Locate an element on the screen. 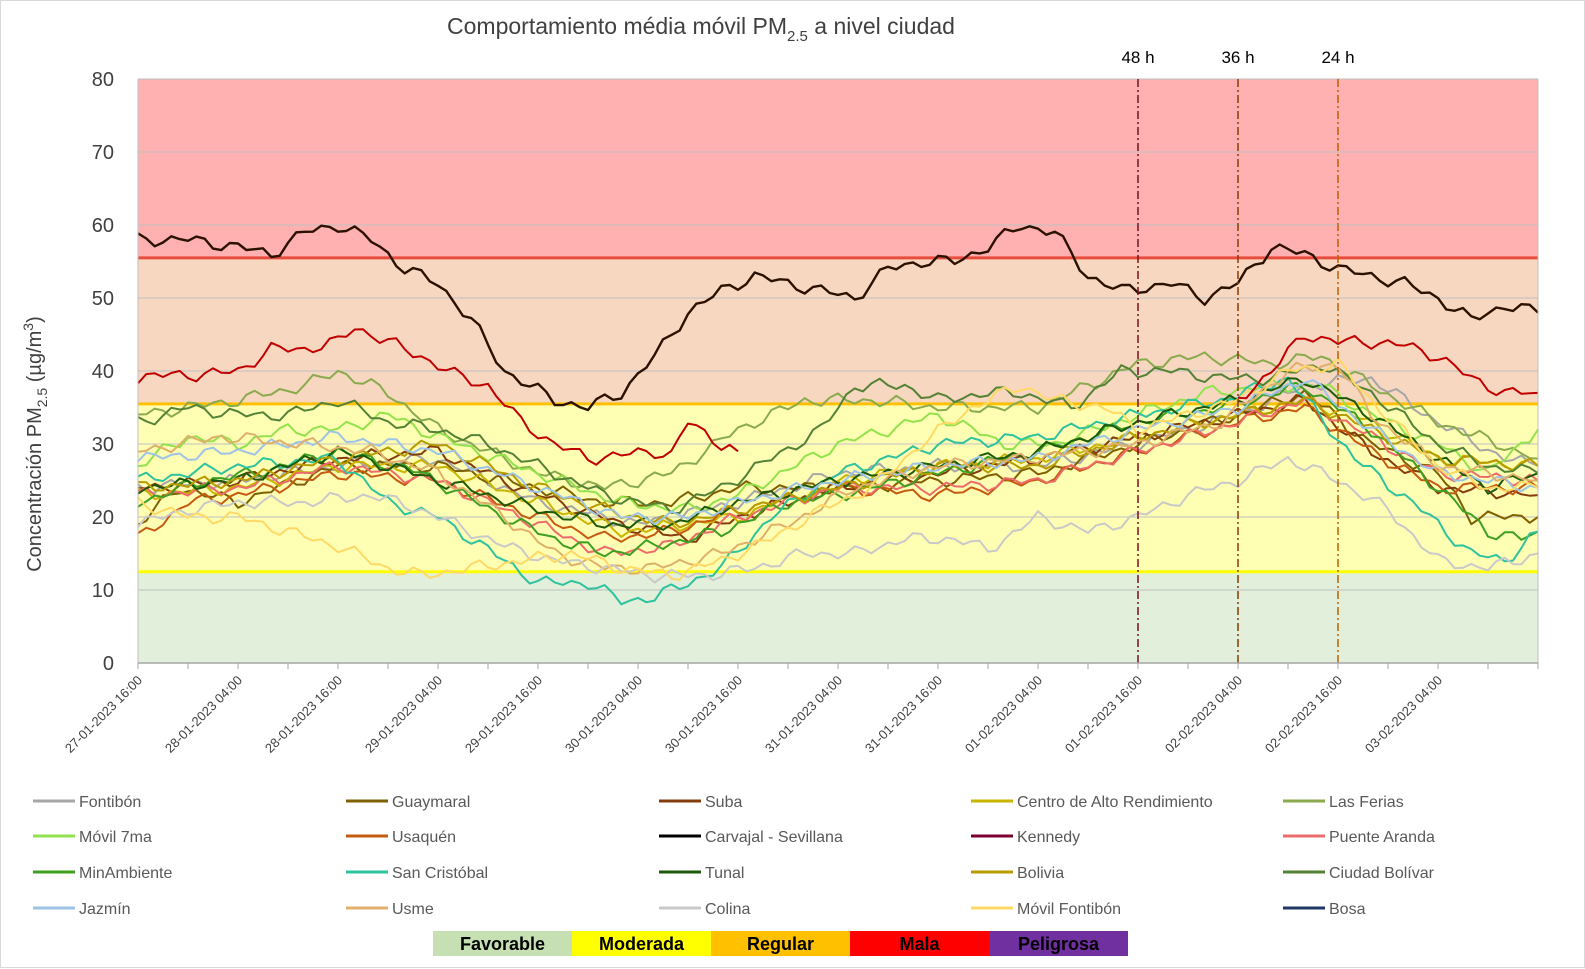 Image resolution: width=1585 pixels, height=969 pixels. category-label: Peligrosa is located at coordinates (1059, 944).